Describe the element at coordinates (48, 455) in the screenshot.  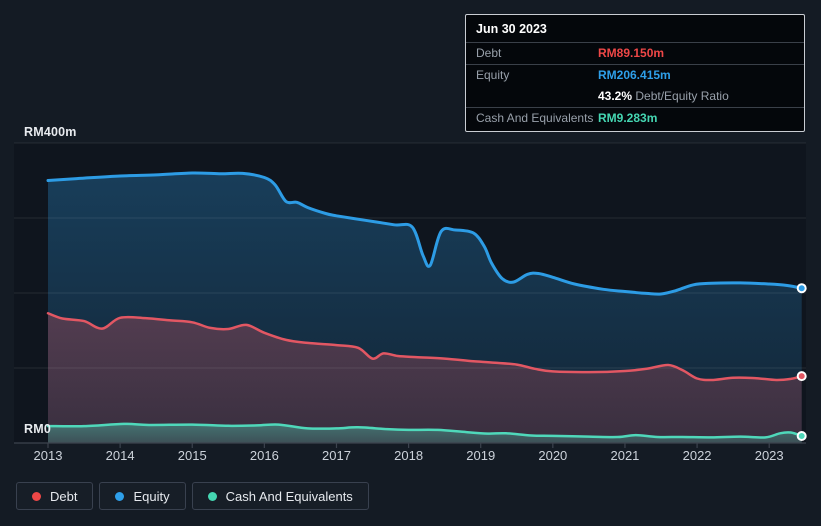
I see `x-axis-label-2013: 2013` at that location.